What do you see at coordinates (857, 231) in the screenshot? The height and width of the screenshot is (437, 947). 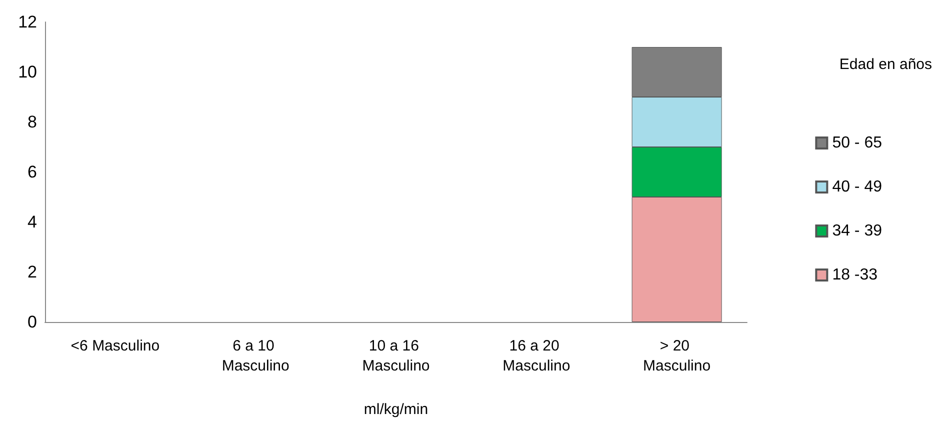 I see `legend-label: 34 - 39` at bounding box center [857, 231].